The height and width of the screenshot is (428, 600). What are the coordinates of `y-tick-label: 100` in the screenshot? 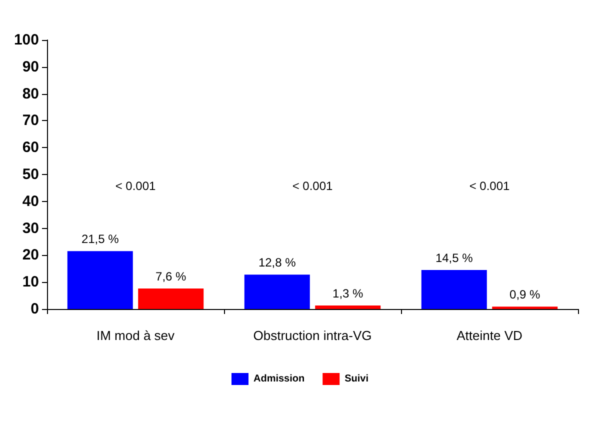 It's located at (26, 40).